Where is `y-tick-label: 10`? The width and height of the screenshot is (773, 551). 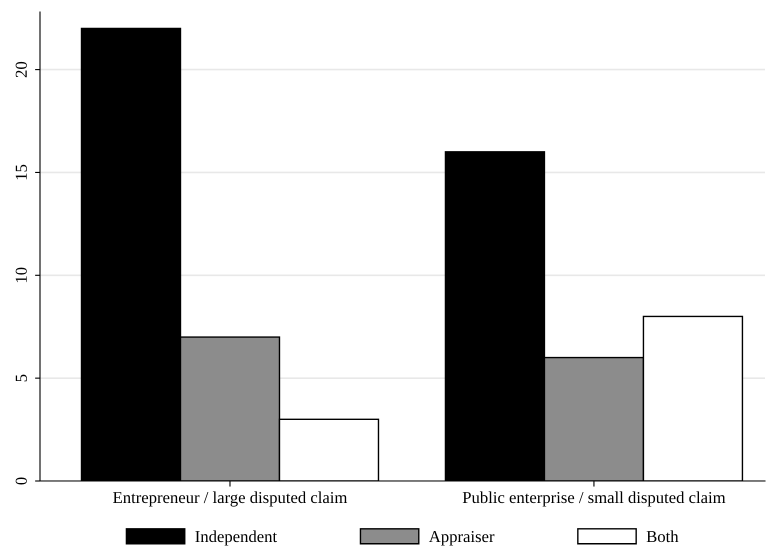
y-tick-label: 10 is located at coordinates (21, 275).